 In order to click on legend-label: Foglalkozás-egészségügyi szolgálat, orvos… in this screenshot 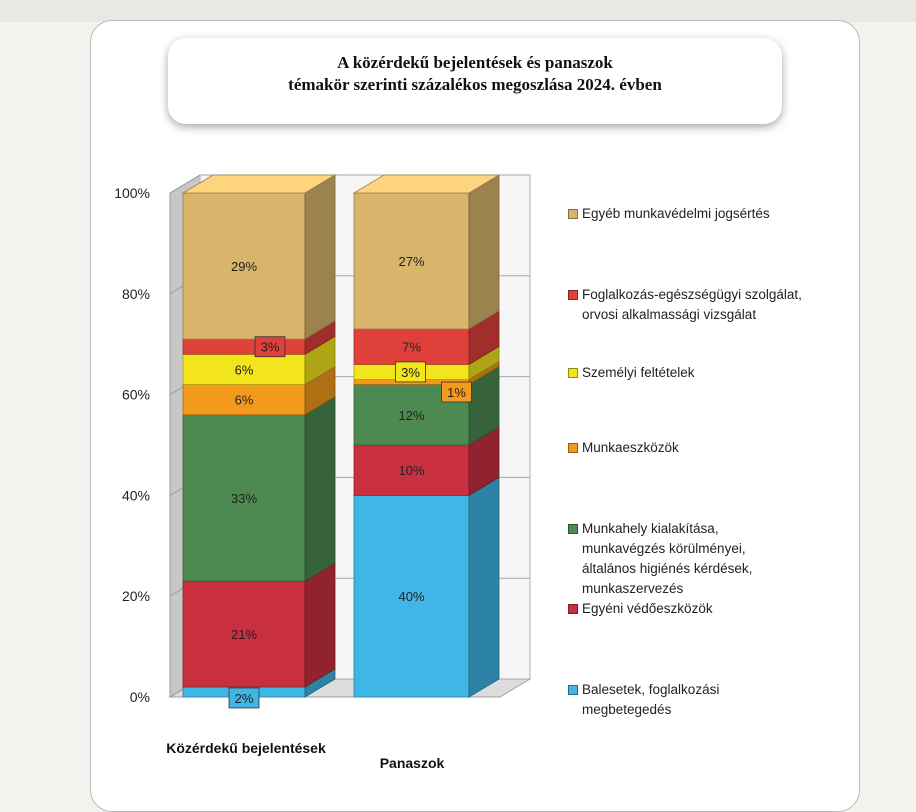, I will do `click(692, 304)`.